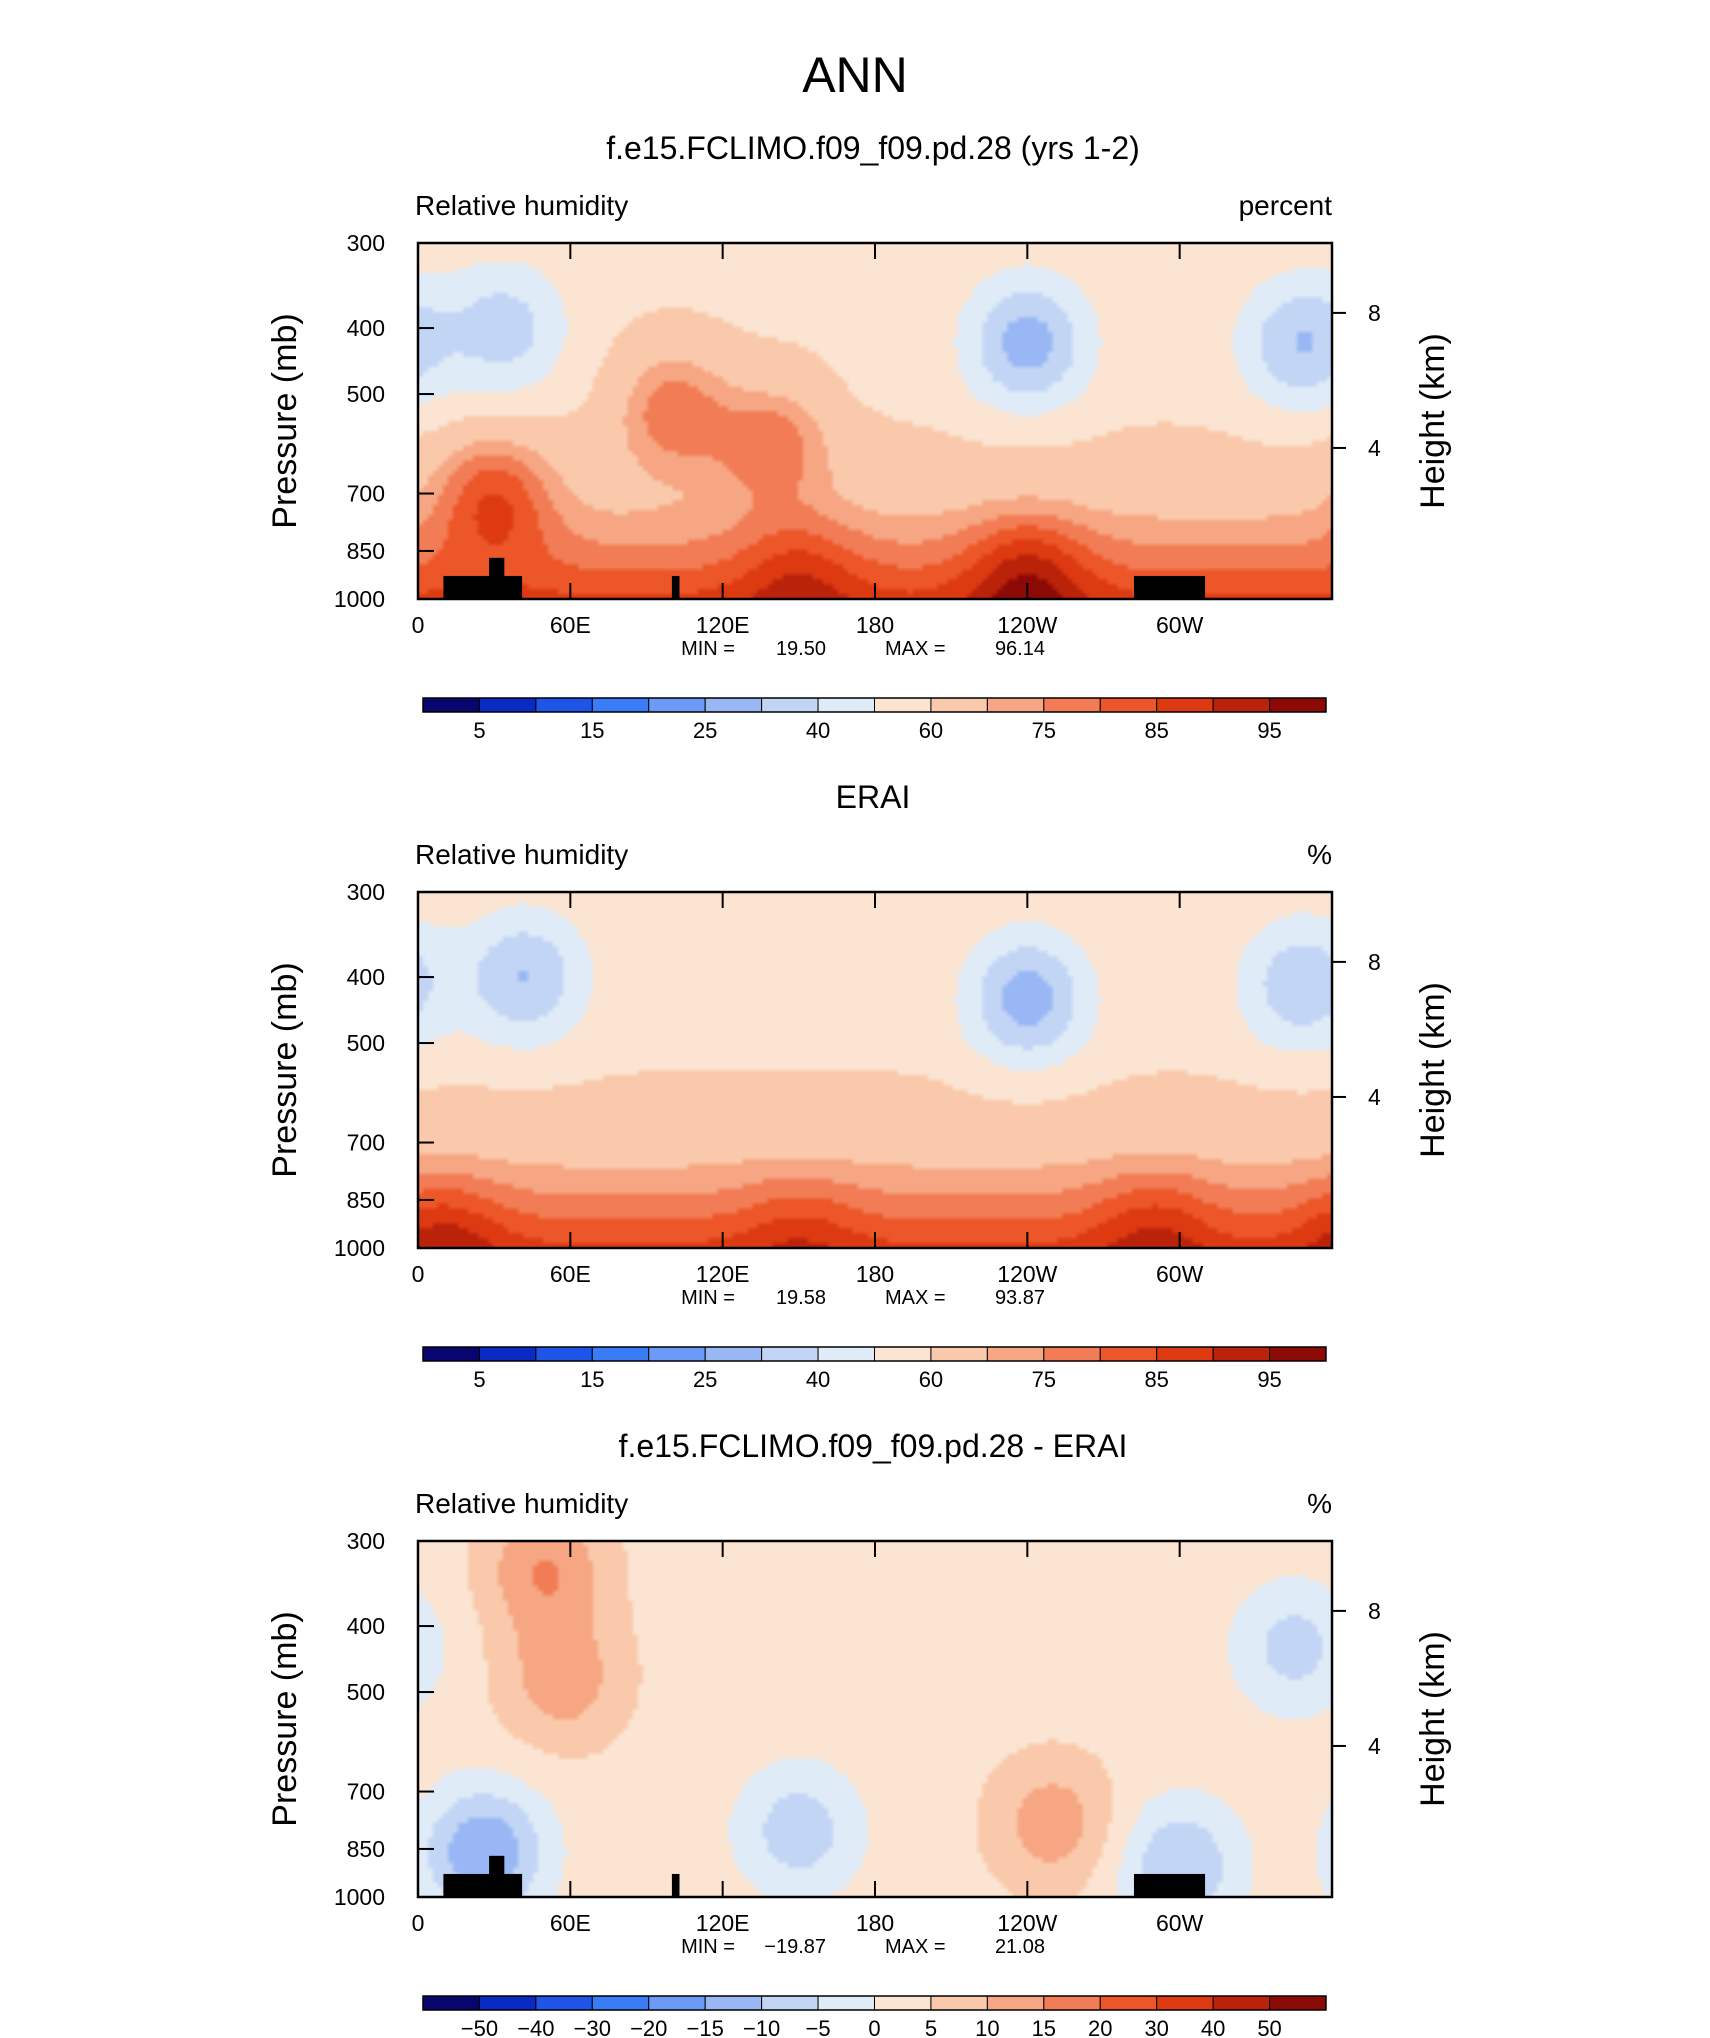 This screenshot has width=1710, height=2038. What do you see at coordinates (1319, 1503) in the screenshot?
I see `units-label: %` at bounding box center [1319, 1503].